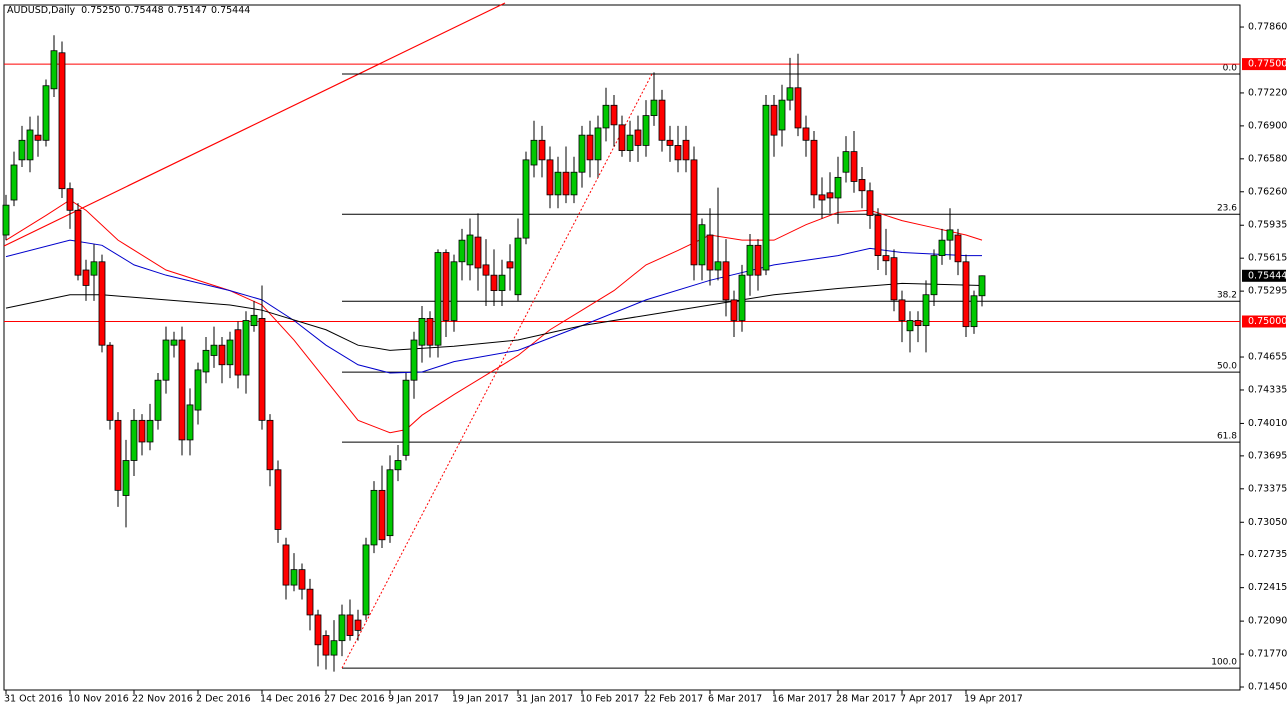  I want to click on x-tick-label: 6 Mar 2017, so click(735, 699).